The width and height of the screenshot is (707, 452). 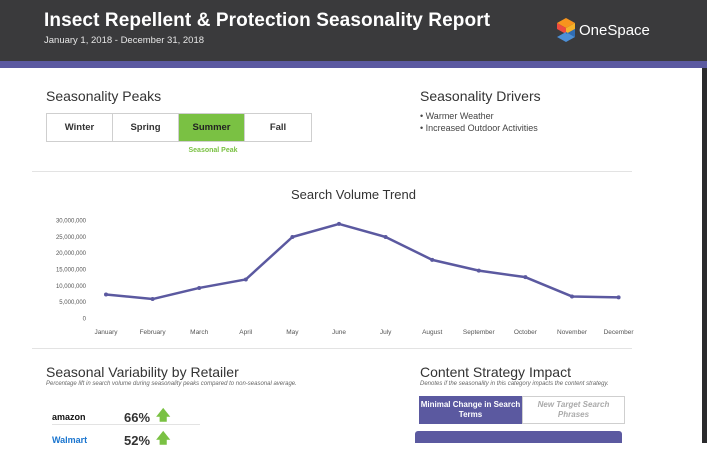 I want to click on season-spring: Spring, so click(x=146, y=127).